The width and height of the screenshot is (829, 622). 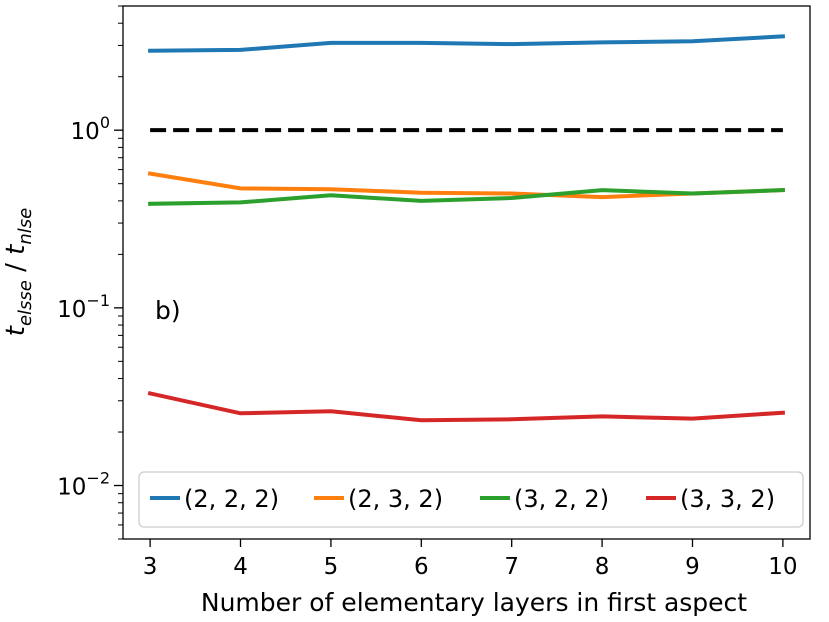 I want to click on y-label-t1: t, so click(x=16, y=330).